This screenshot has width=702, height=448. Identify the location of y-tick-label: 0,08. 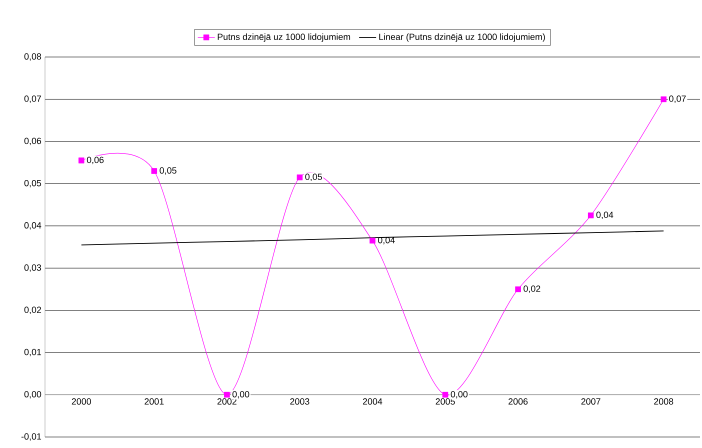
(33, 57).